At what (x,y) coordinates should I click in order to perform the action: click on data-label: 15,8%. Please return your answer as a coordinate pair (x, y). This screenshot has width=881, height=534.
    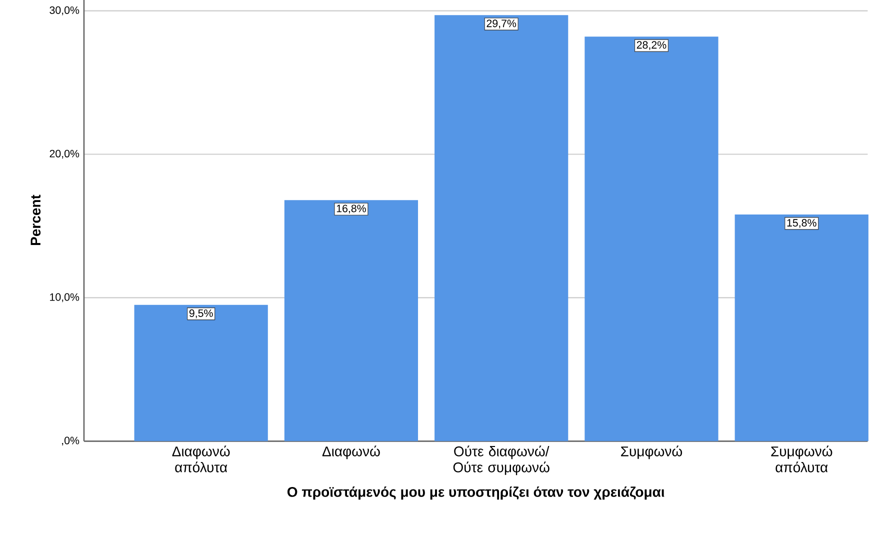
    Looking at the image, I should click on (801, 223).